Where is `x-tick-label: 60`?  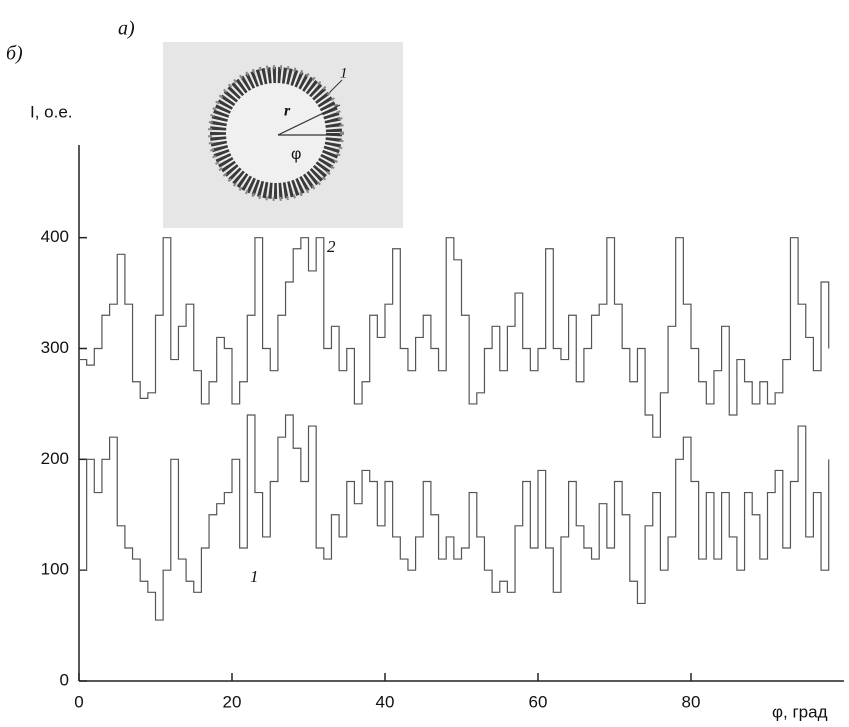 x-tick-label: 60 is located at coordinates (538, 701).